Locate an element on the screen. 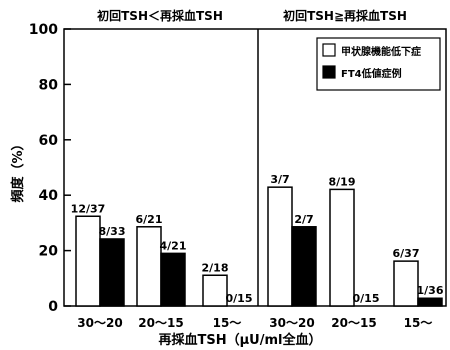 This screenshot has height=350, width=450. y-tick-label: 0 is located at coordinates (53, 307).